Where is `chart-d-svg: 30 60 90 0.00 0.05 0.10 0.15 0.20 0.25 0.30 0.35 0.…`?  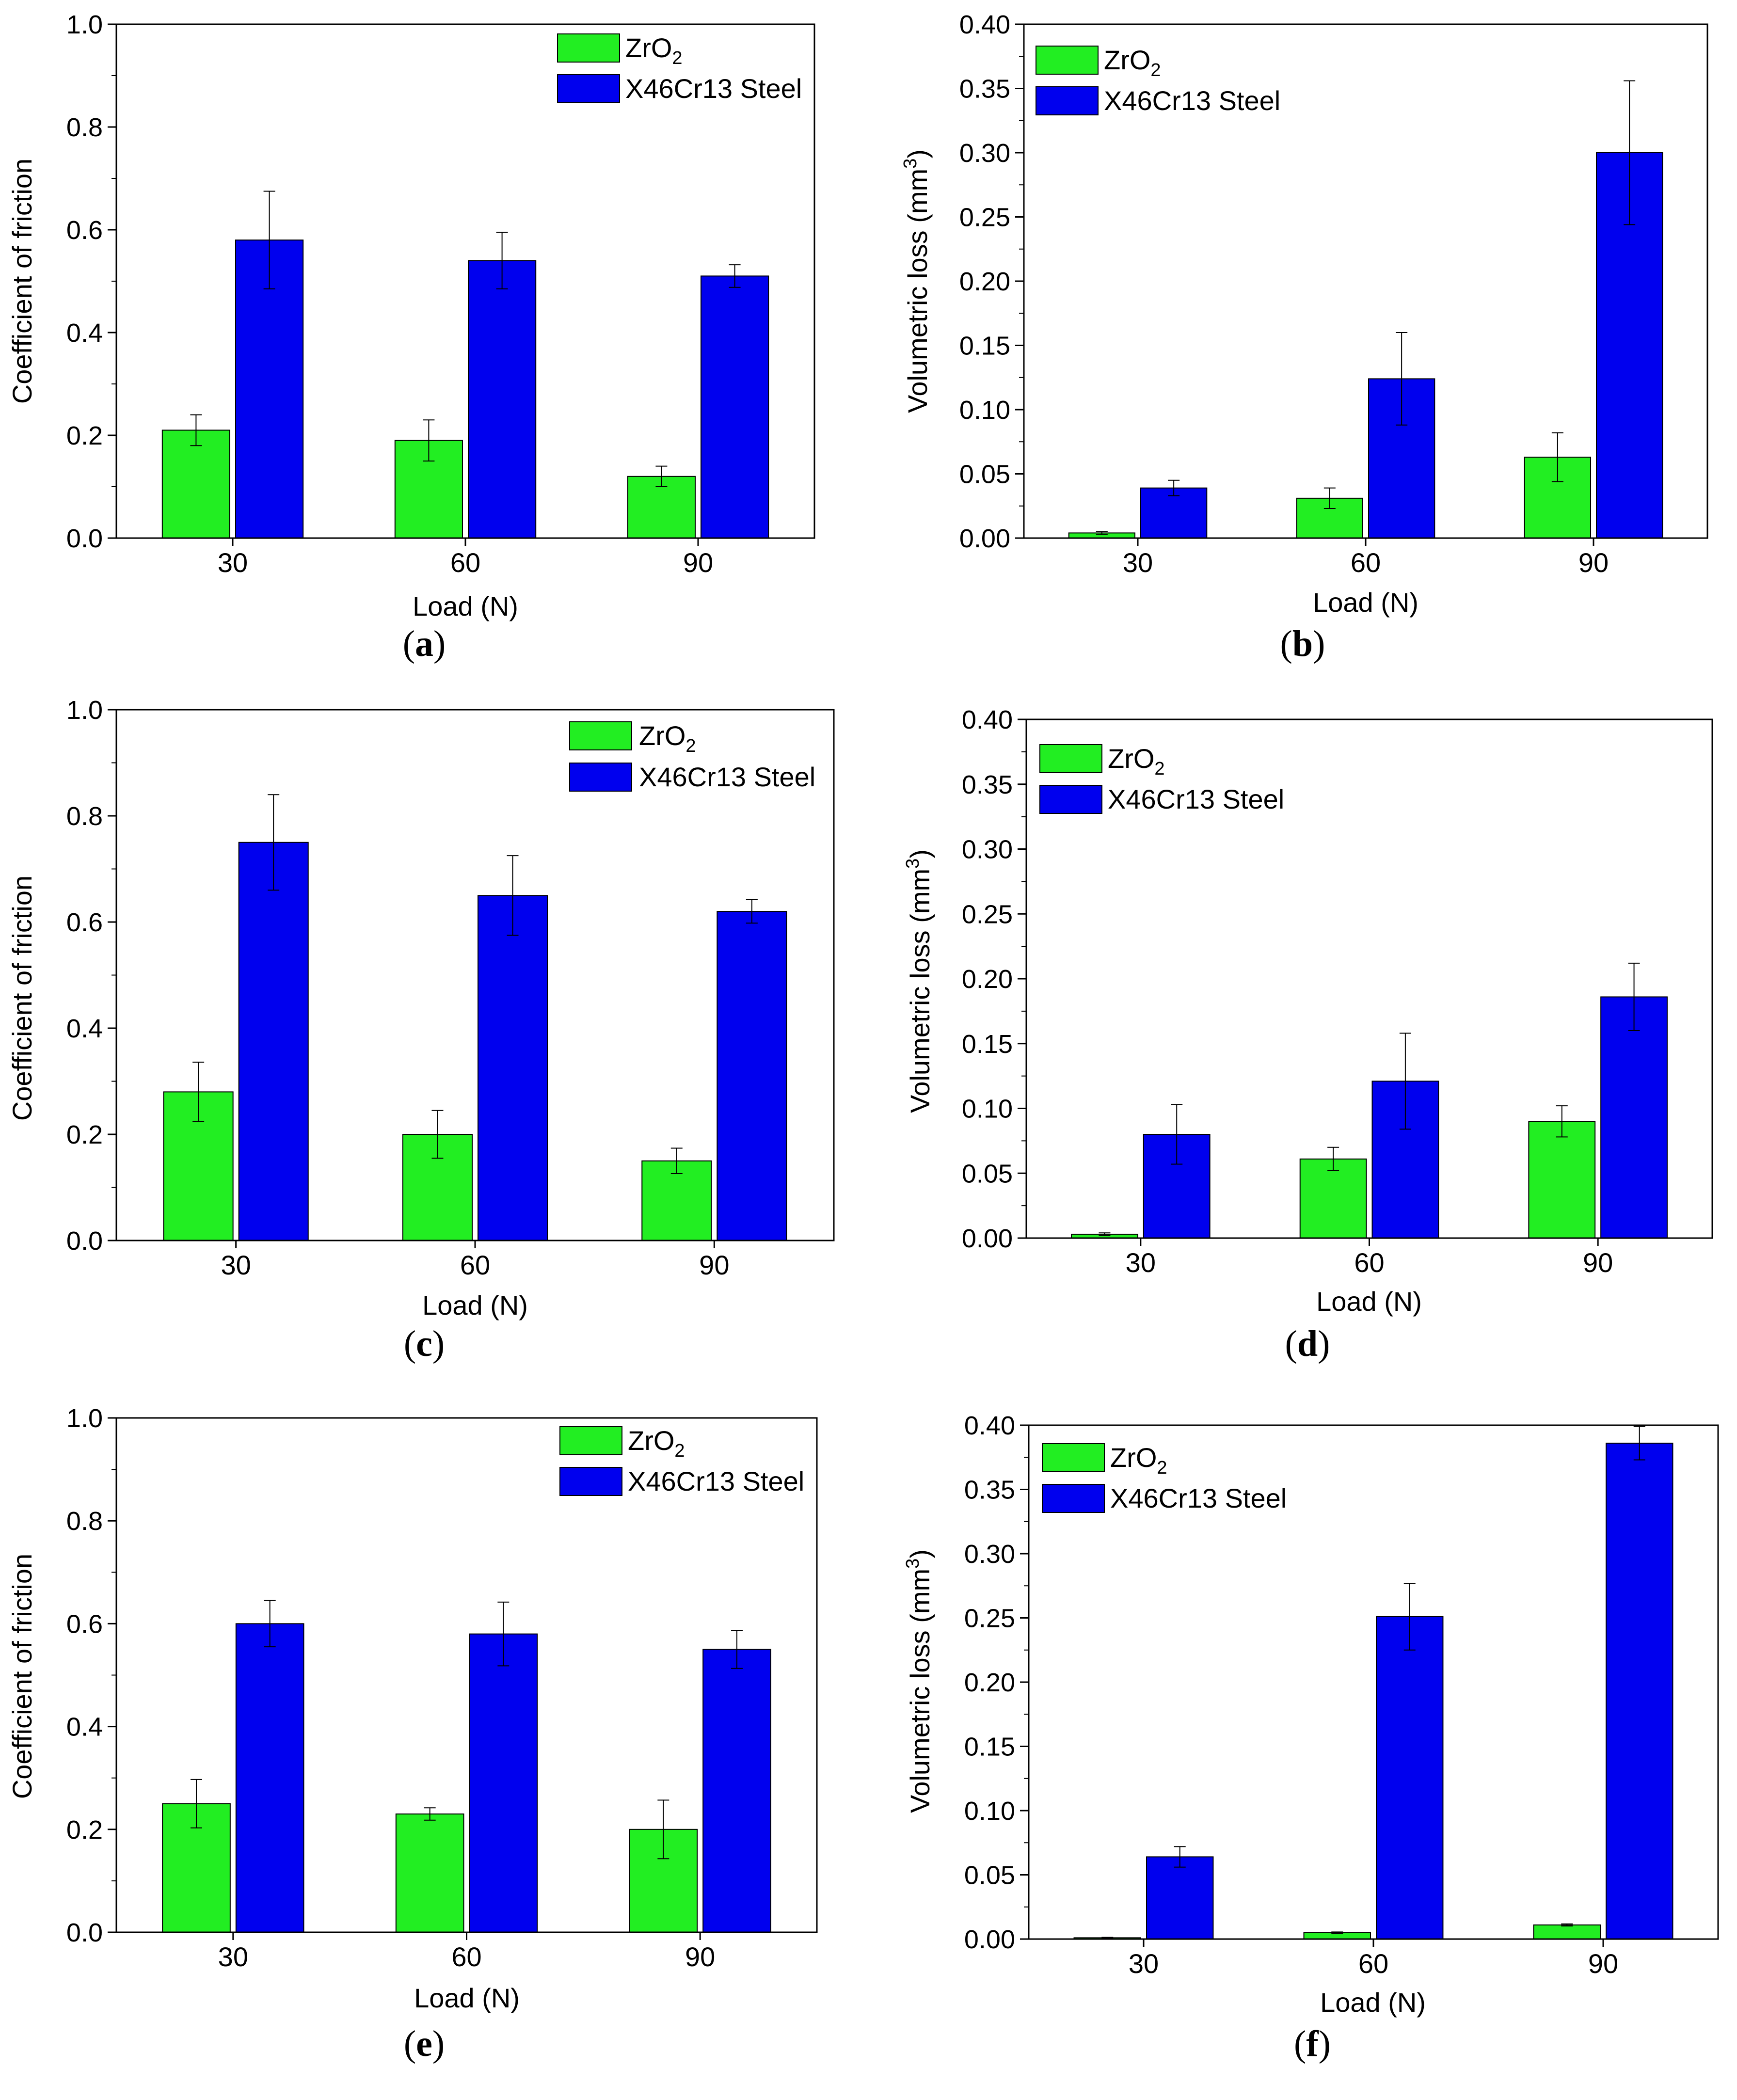
chart-d-svg: 30 60 90 0.00 0.05 0.10 0.15 0.20 0.25 0.30 0.35 0.… is located at coordinates (1308, 1011).